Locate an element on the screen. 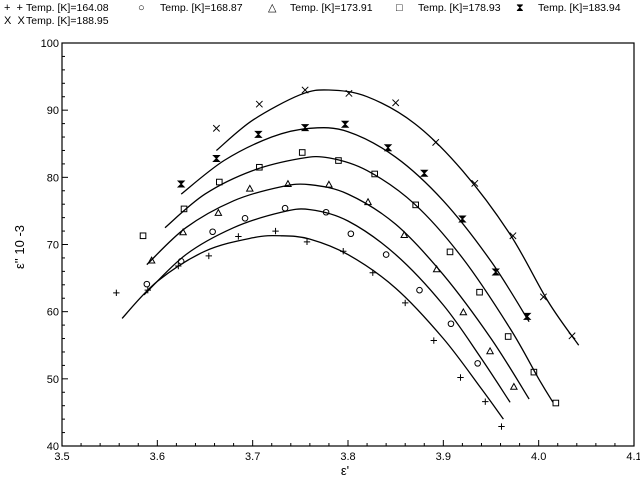 This screenshot has height=479, width=640. y-tick-label: 70 is located at coordinates (53, 246).